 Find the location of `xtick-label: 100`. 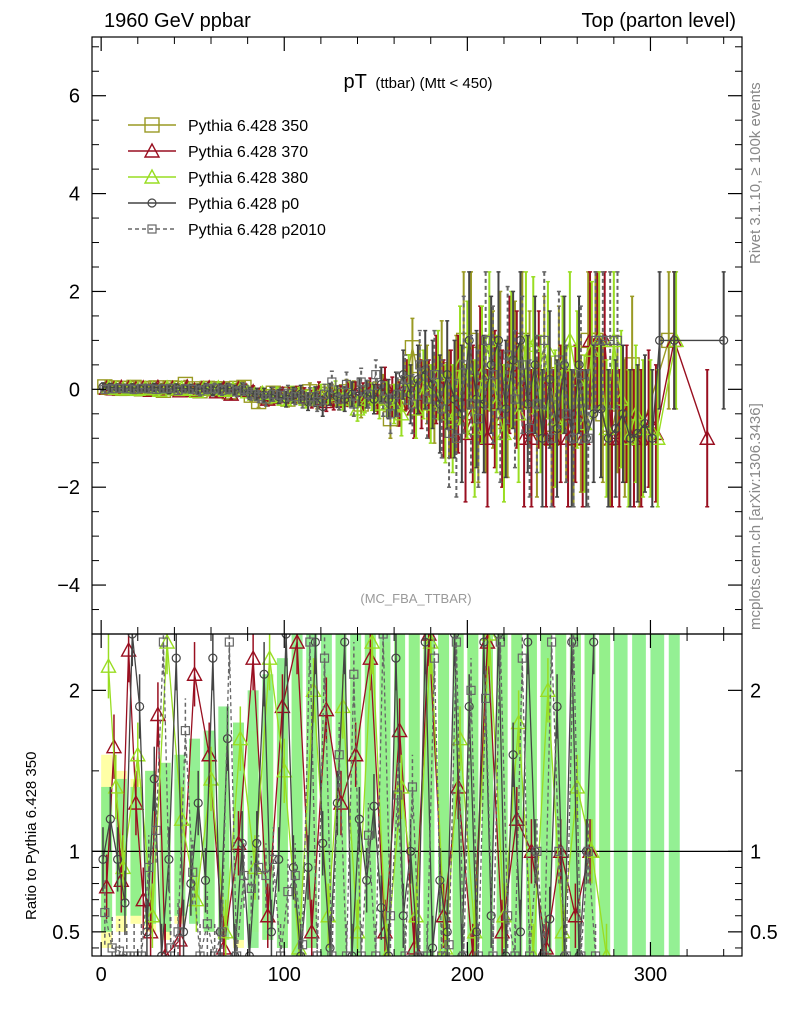

xtick-label: 100 is located at coordinates (284, 975).